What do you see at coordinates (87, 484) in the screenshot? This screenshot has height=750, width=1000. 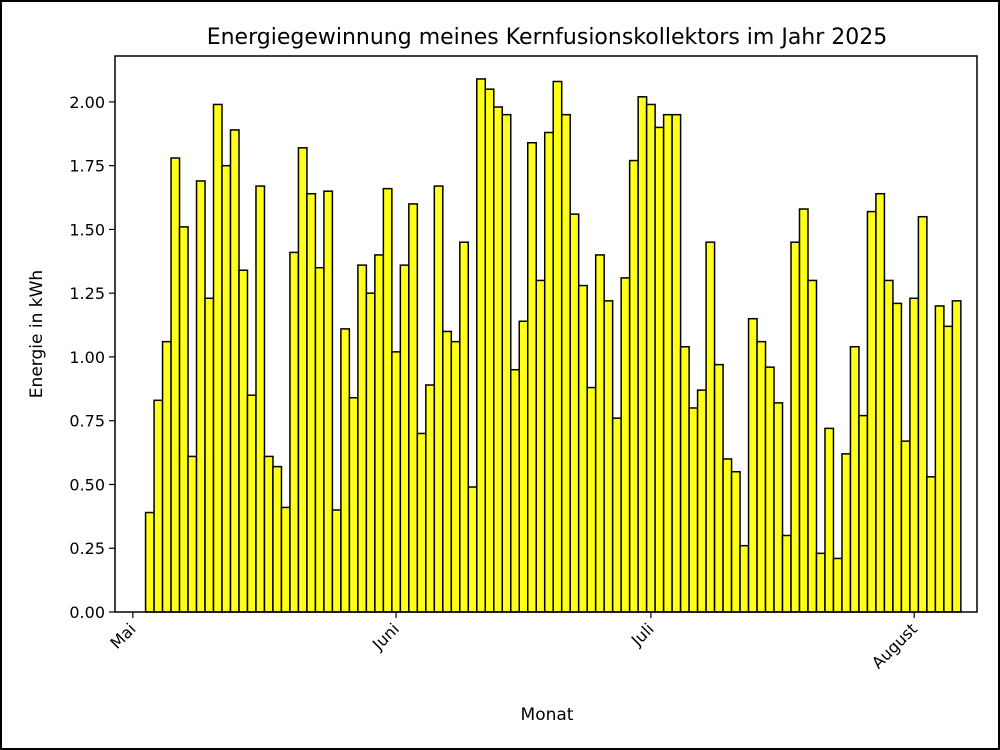 I see `y-tick-label: 0.50` at bounding box center [87, 484].